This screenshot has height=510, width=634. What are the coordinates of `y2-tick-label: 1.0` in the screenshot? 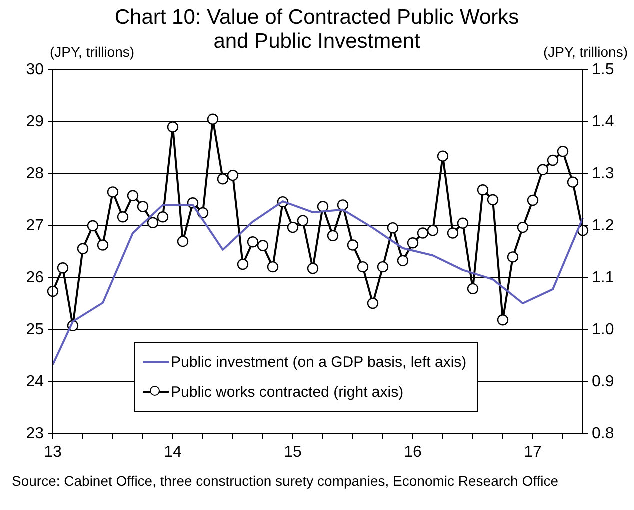 It's located at (603, 329).